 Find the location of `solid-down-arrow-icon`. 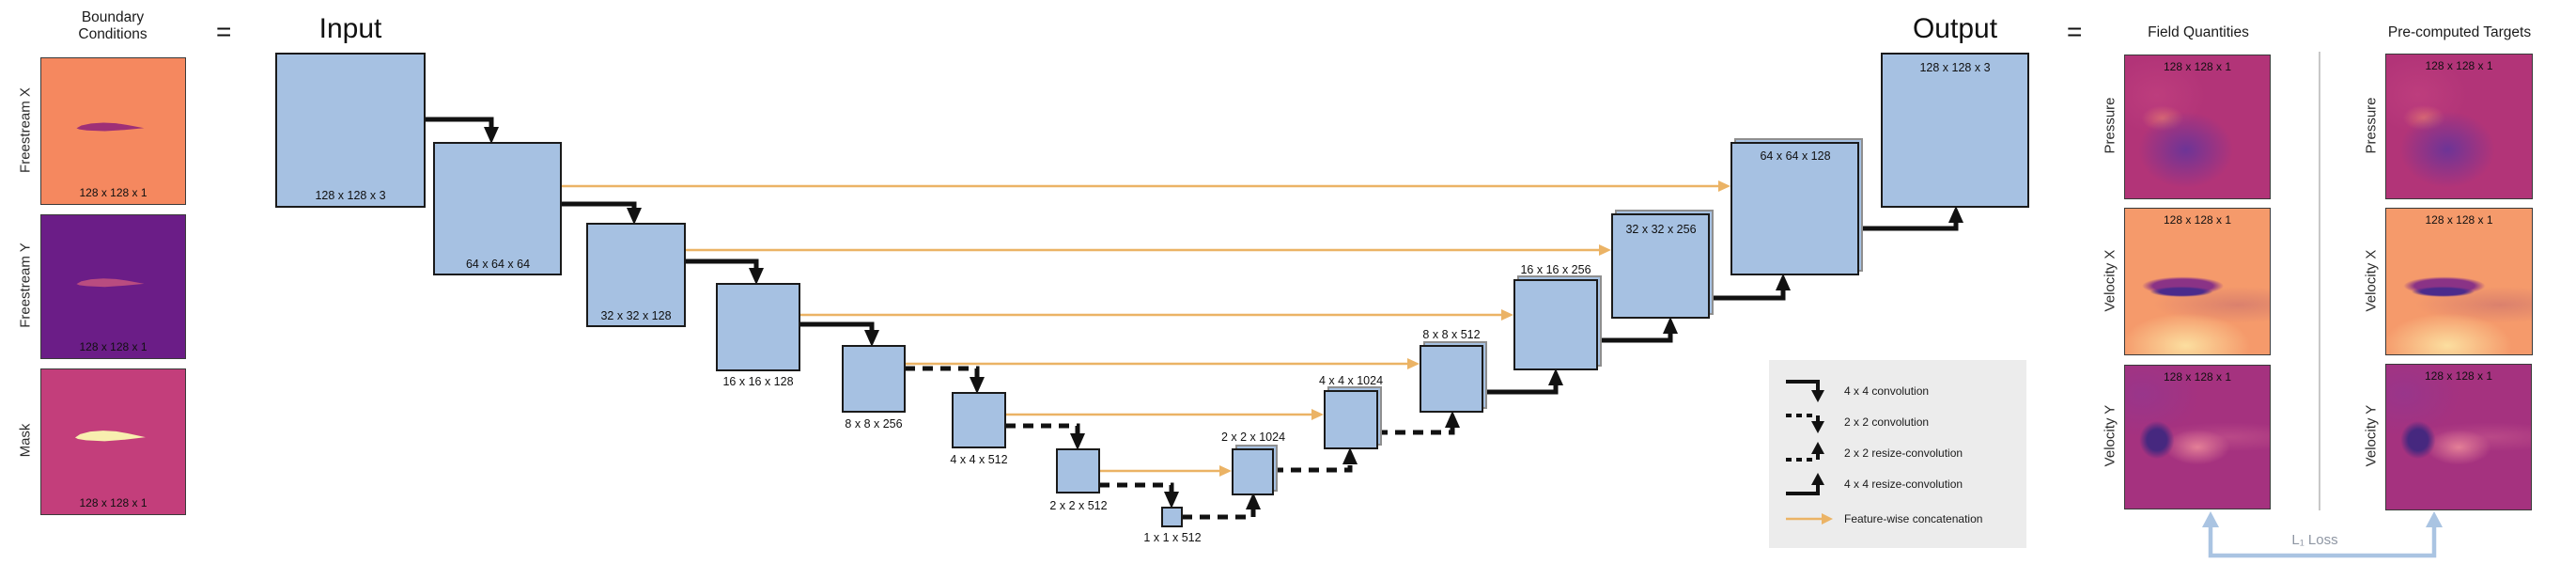

solid-down-arrow-icon is located at coordinates (1805, 390).